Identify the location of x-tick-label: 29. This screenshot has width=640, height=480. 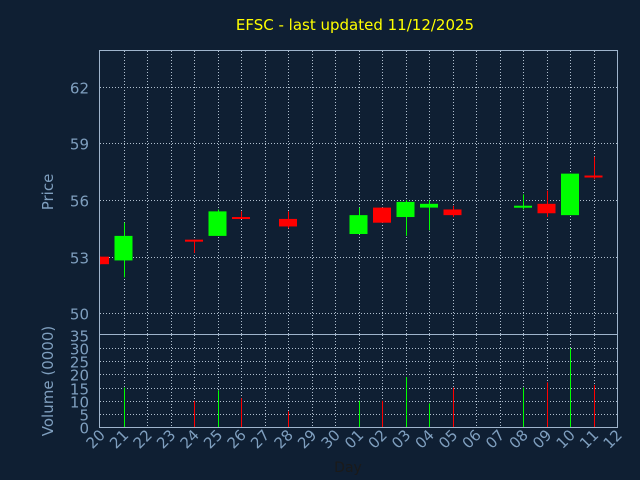
(307, 439).